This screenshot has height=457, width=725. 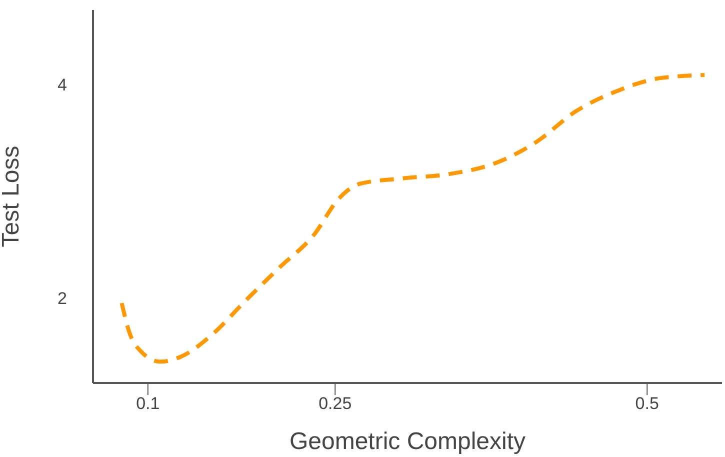 What do you see at coordinates (335, 404) in the screenshot?
I see `x-tick-label: 0.25` at bounding box center [335, 404].